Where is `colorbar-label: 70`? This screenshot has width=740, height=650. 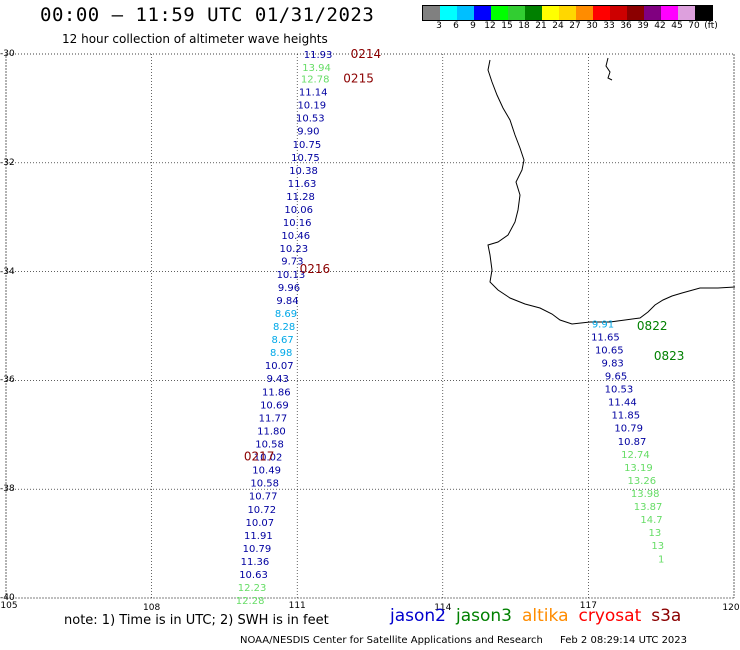 colorbar-label: 70 is located at coordinates (694, 26).